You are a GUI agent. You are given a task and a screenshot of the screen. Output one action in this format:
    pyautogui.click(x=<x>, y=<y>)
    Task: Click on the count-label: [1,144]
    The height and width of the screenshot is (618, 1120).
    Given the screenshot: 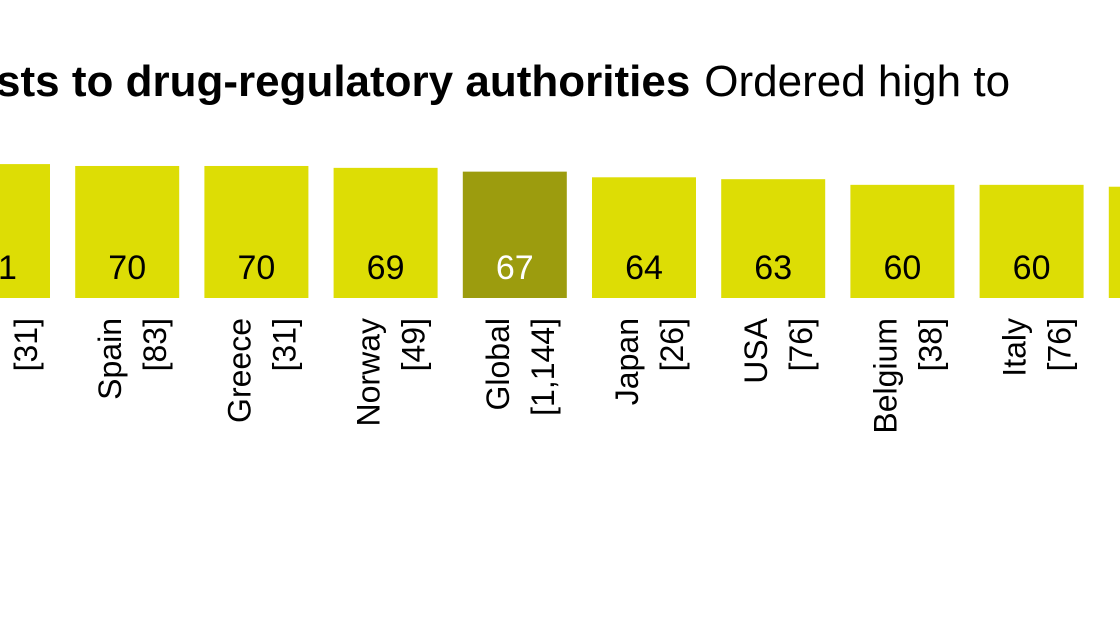 What is the action you would take?
    pyautogui.click(x=543, y=367)
    